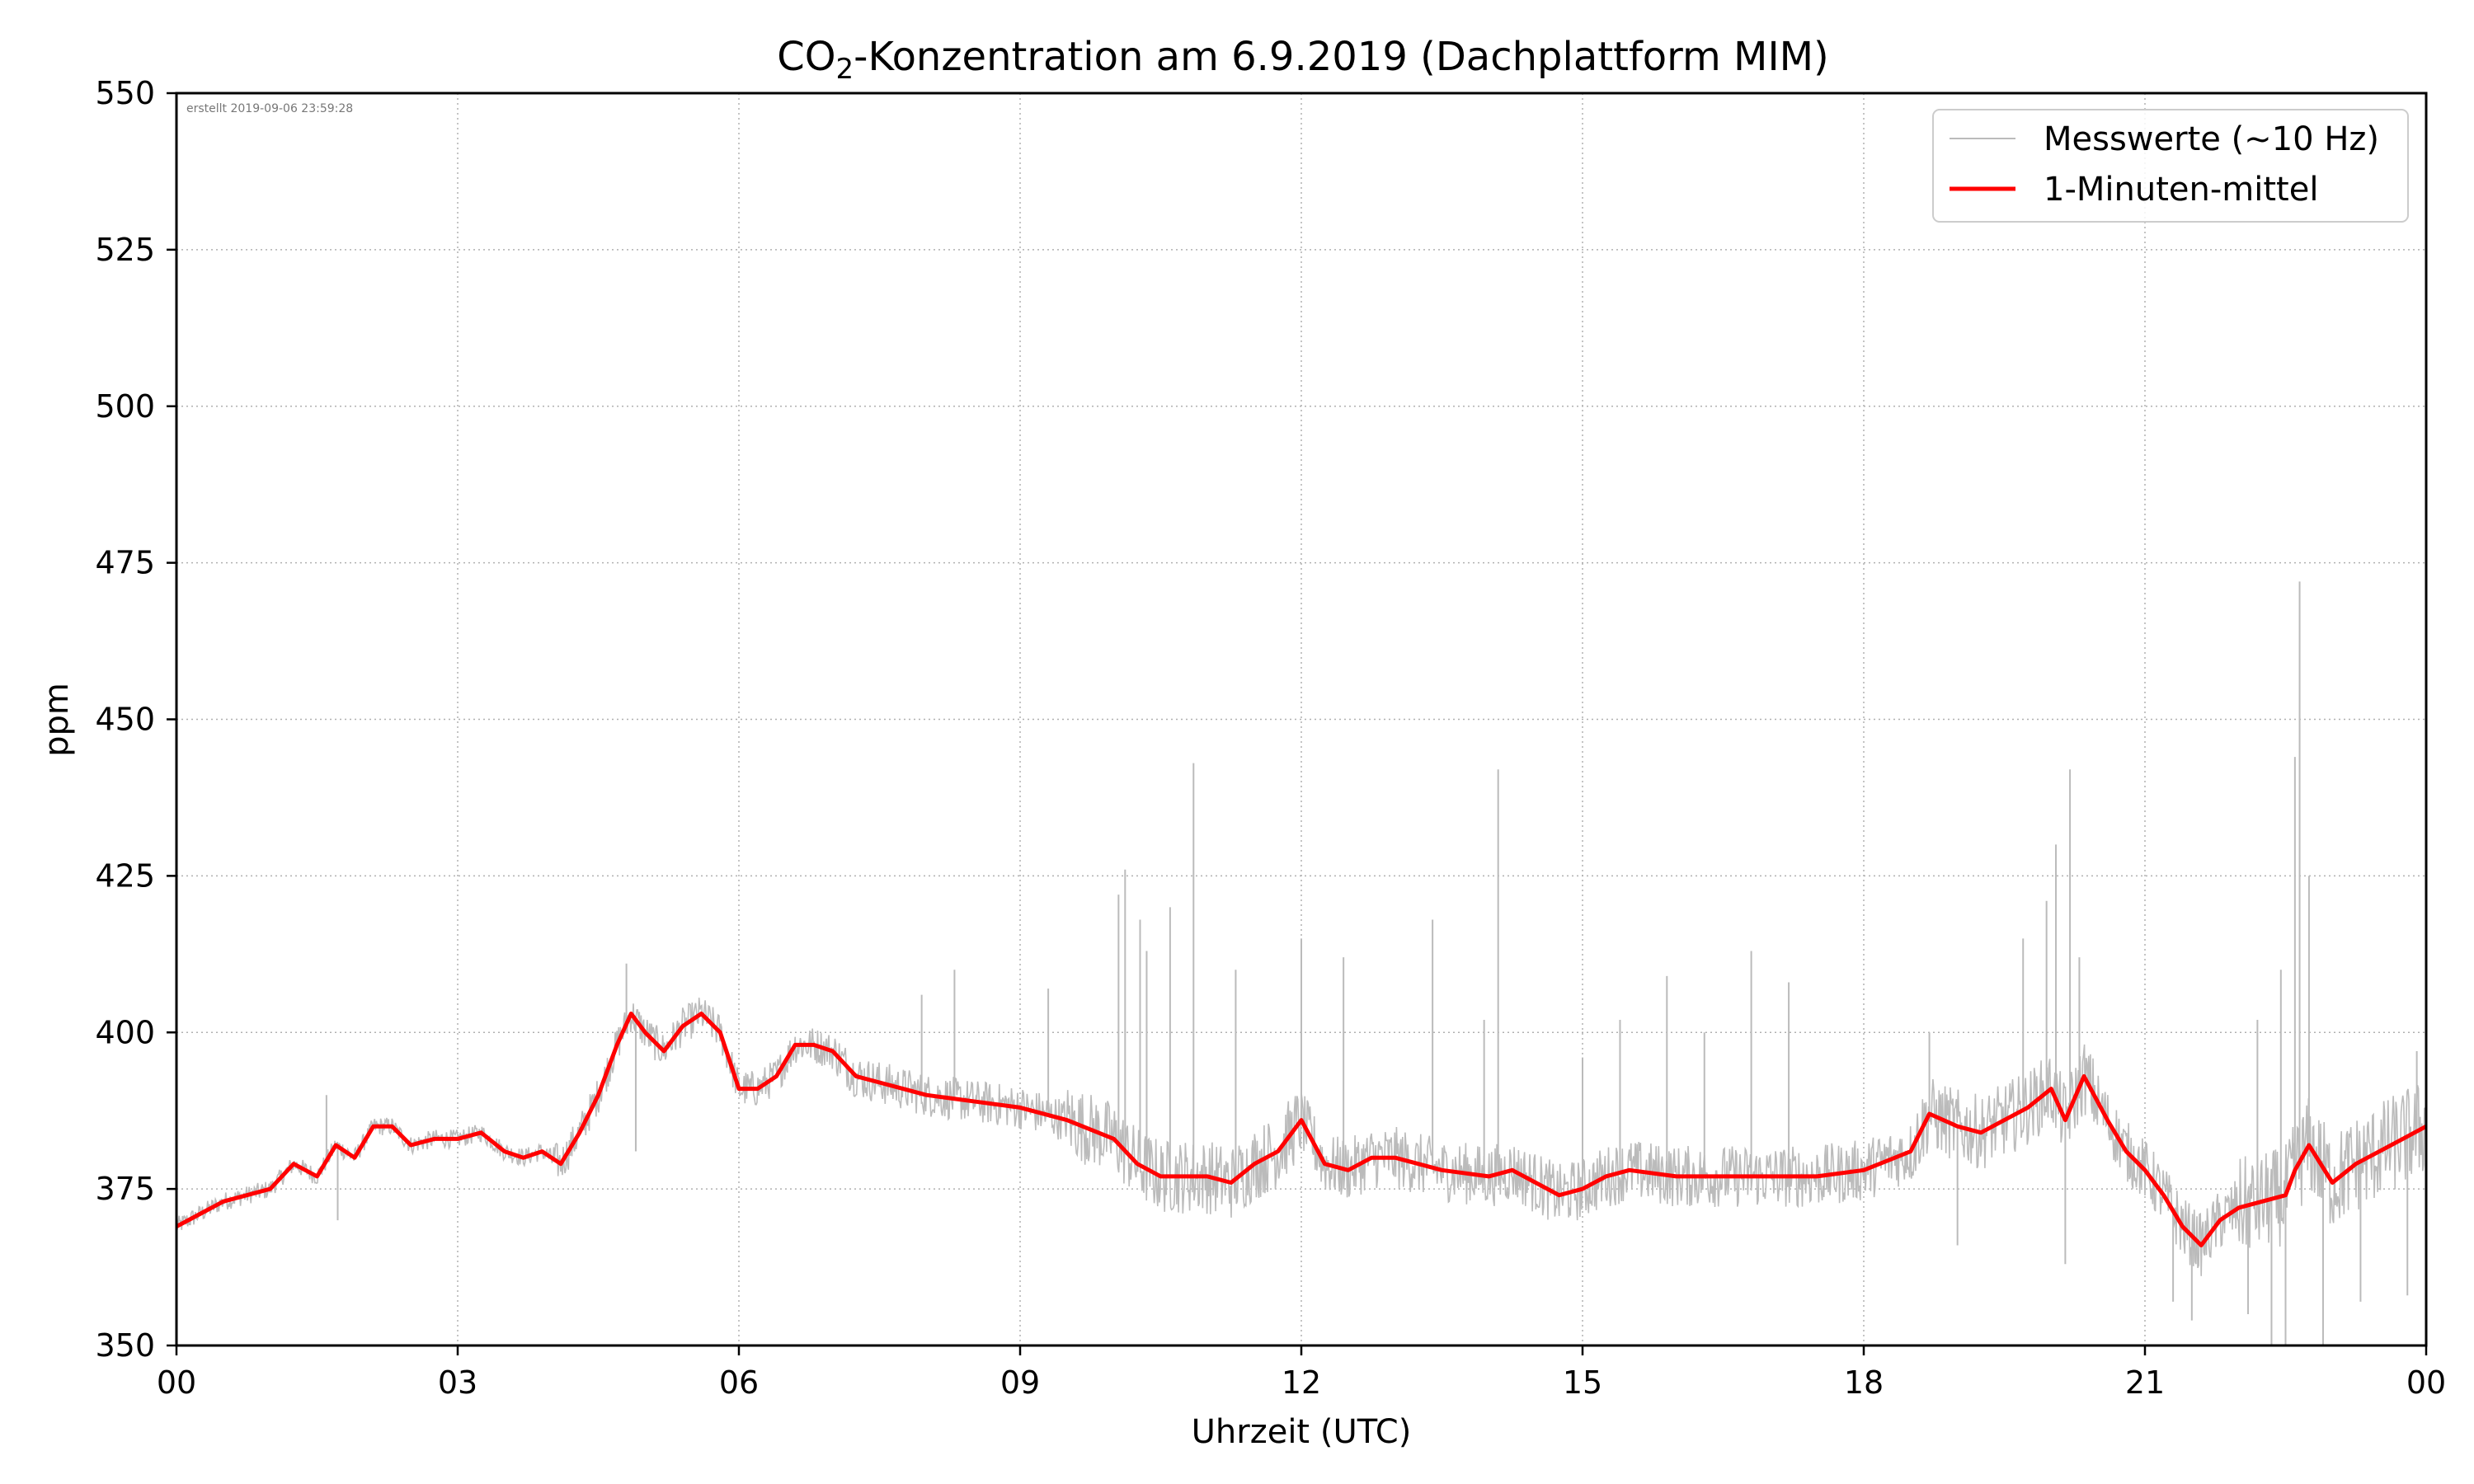 The width and height of the screenshot is (2474, 1484). What do you see at coordinates (2145, 1382) in the screenshot?
I see `x-tick-label: 21` at bounding box center [2145, 1382].